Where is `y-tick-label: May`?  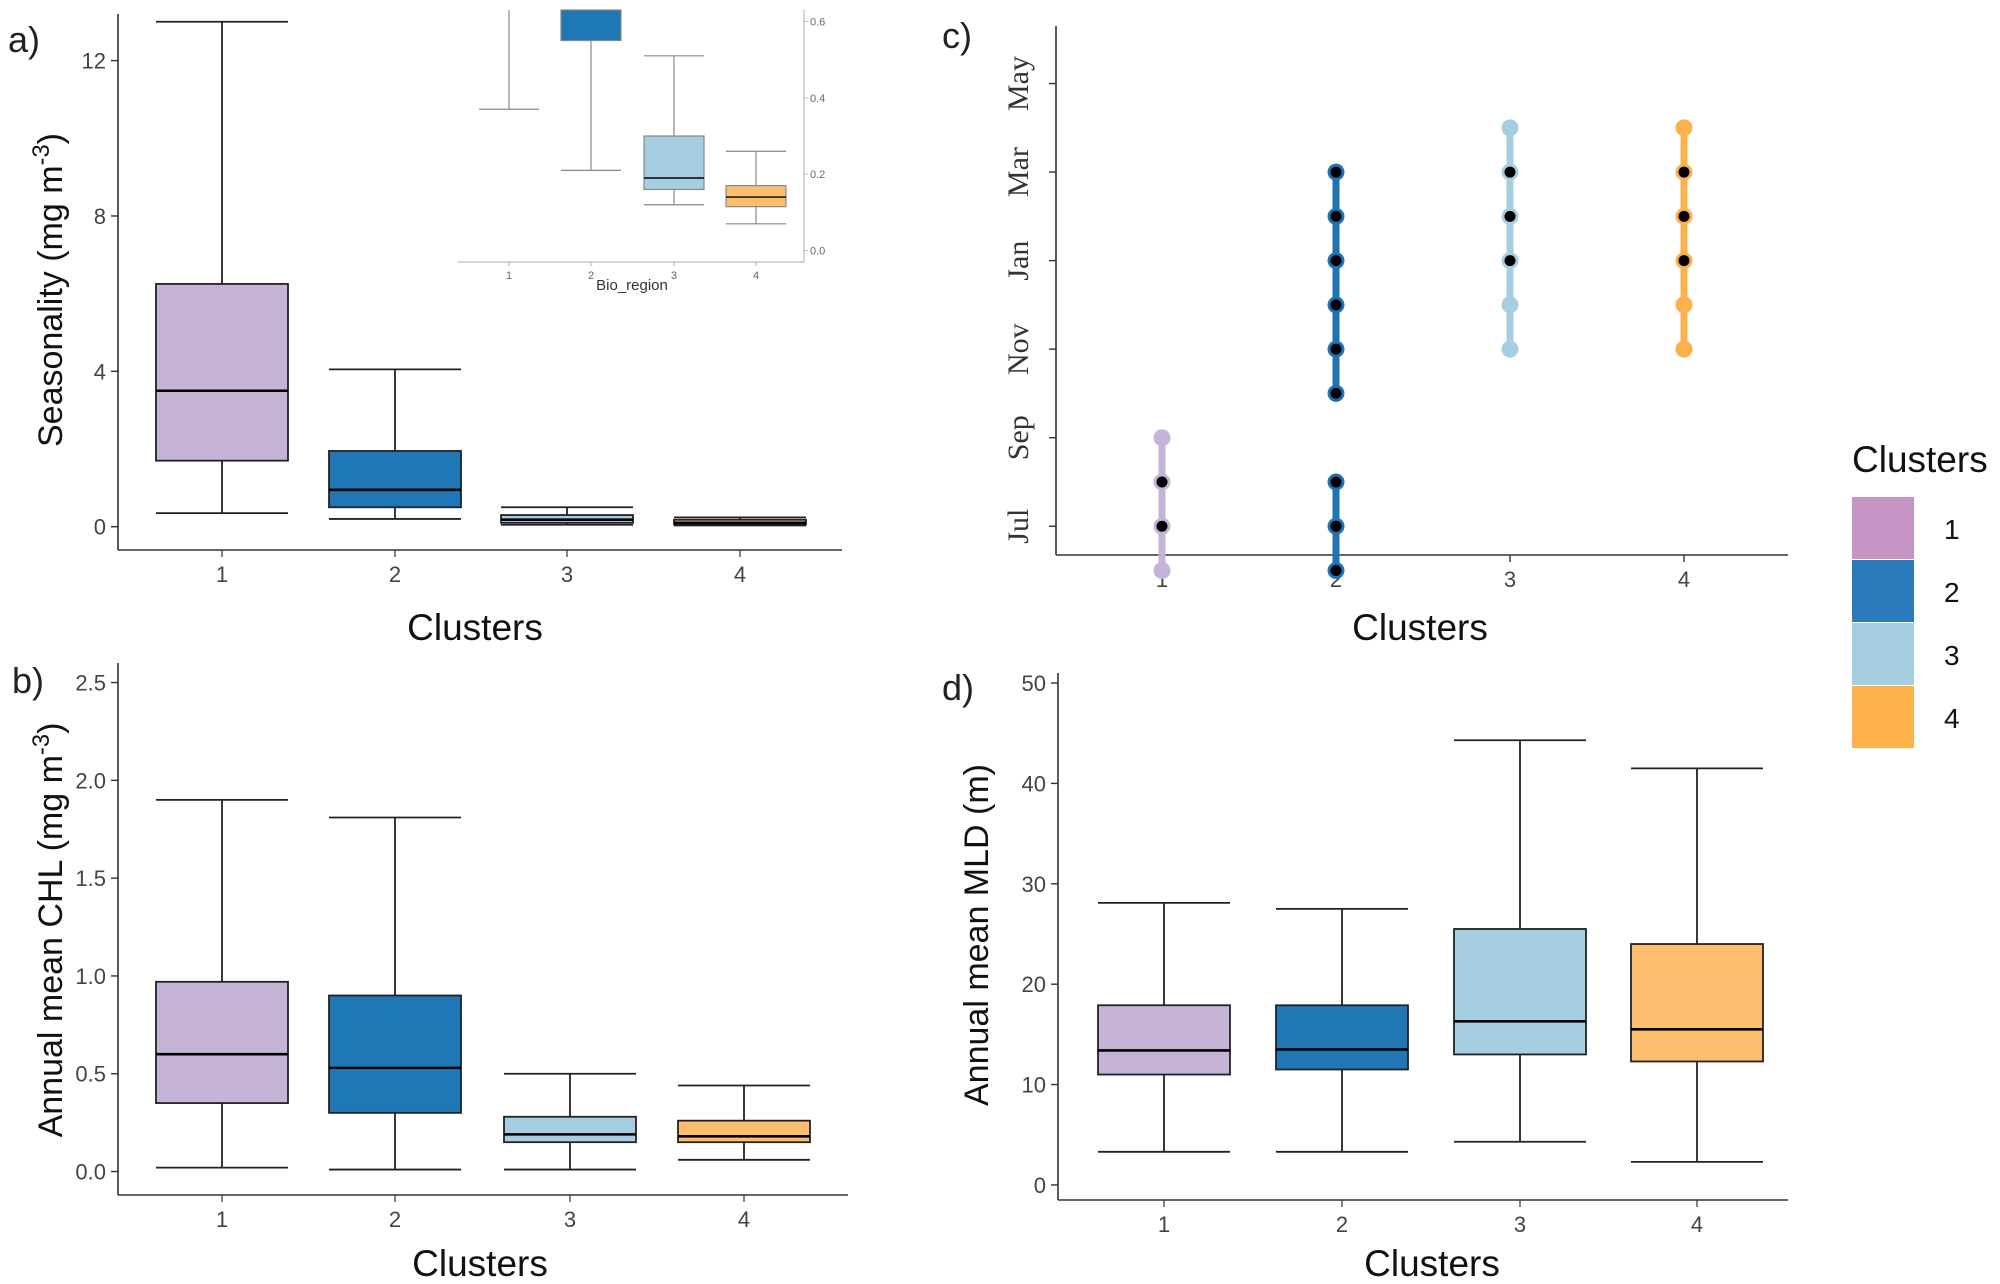 y-tick-label: May is located at coordinates (1018, 83).